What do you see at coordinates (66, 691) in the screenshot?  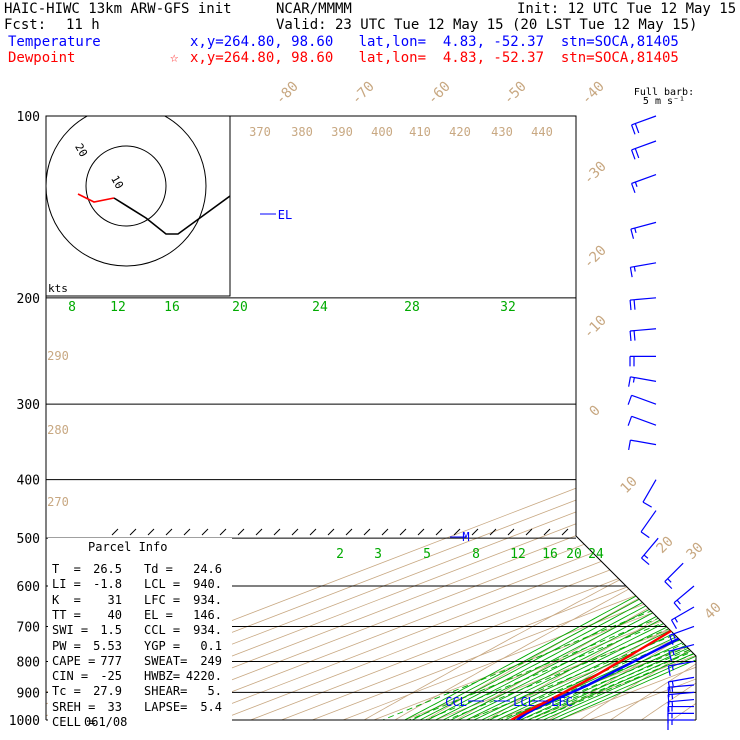 I see `parcel-row-8-cell-0: Tc =` at bounding box center [66, 691].